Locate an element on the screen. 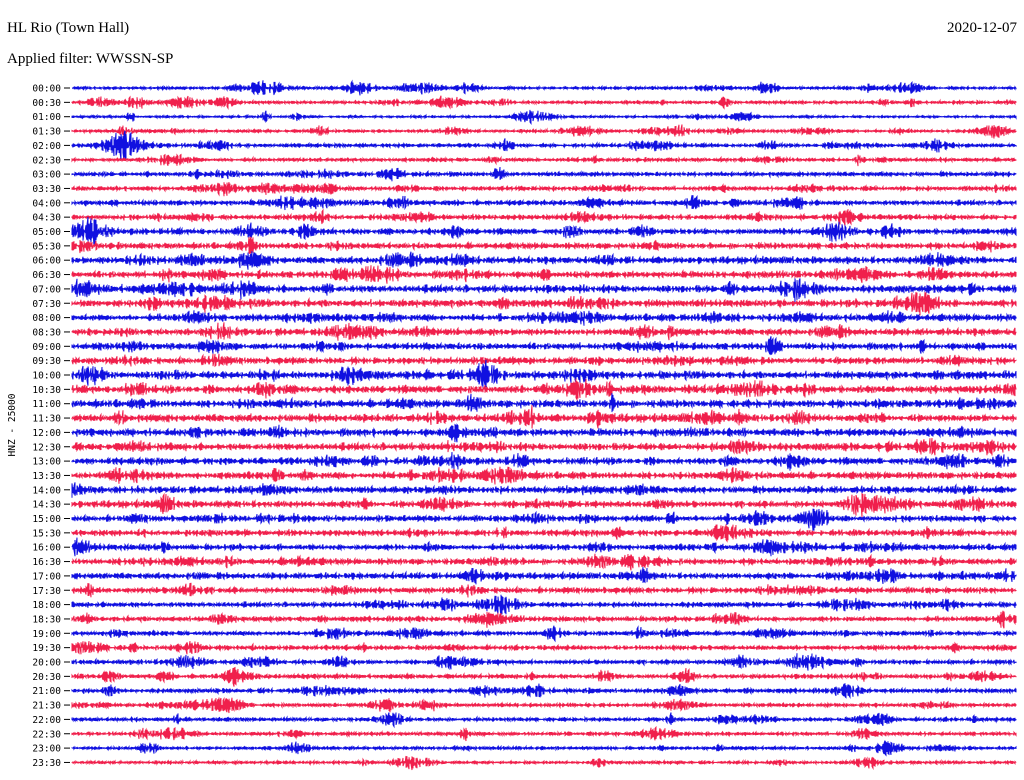 This screenshot has height=780, width=1024. row-time-label: 02:30 is located at coordinates (46, 160).